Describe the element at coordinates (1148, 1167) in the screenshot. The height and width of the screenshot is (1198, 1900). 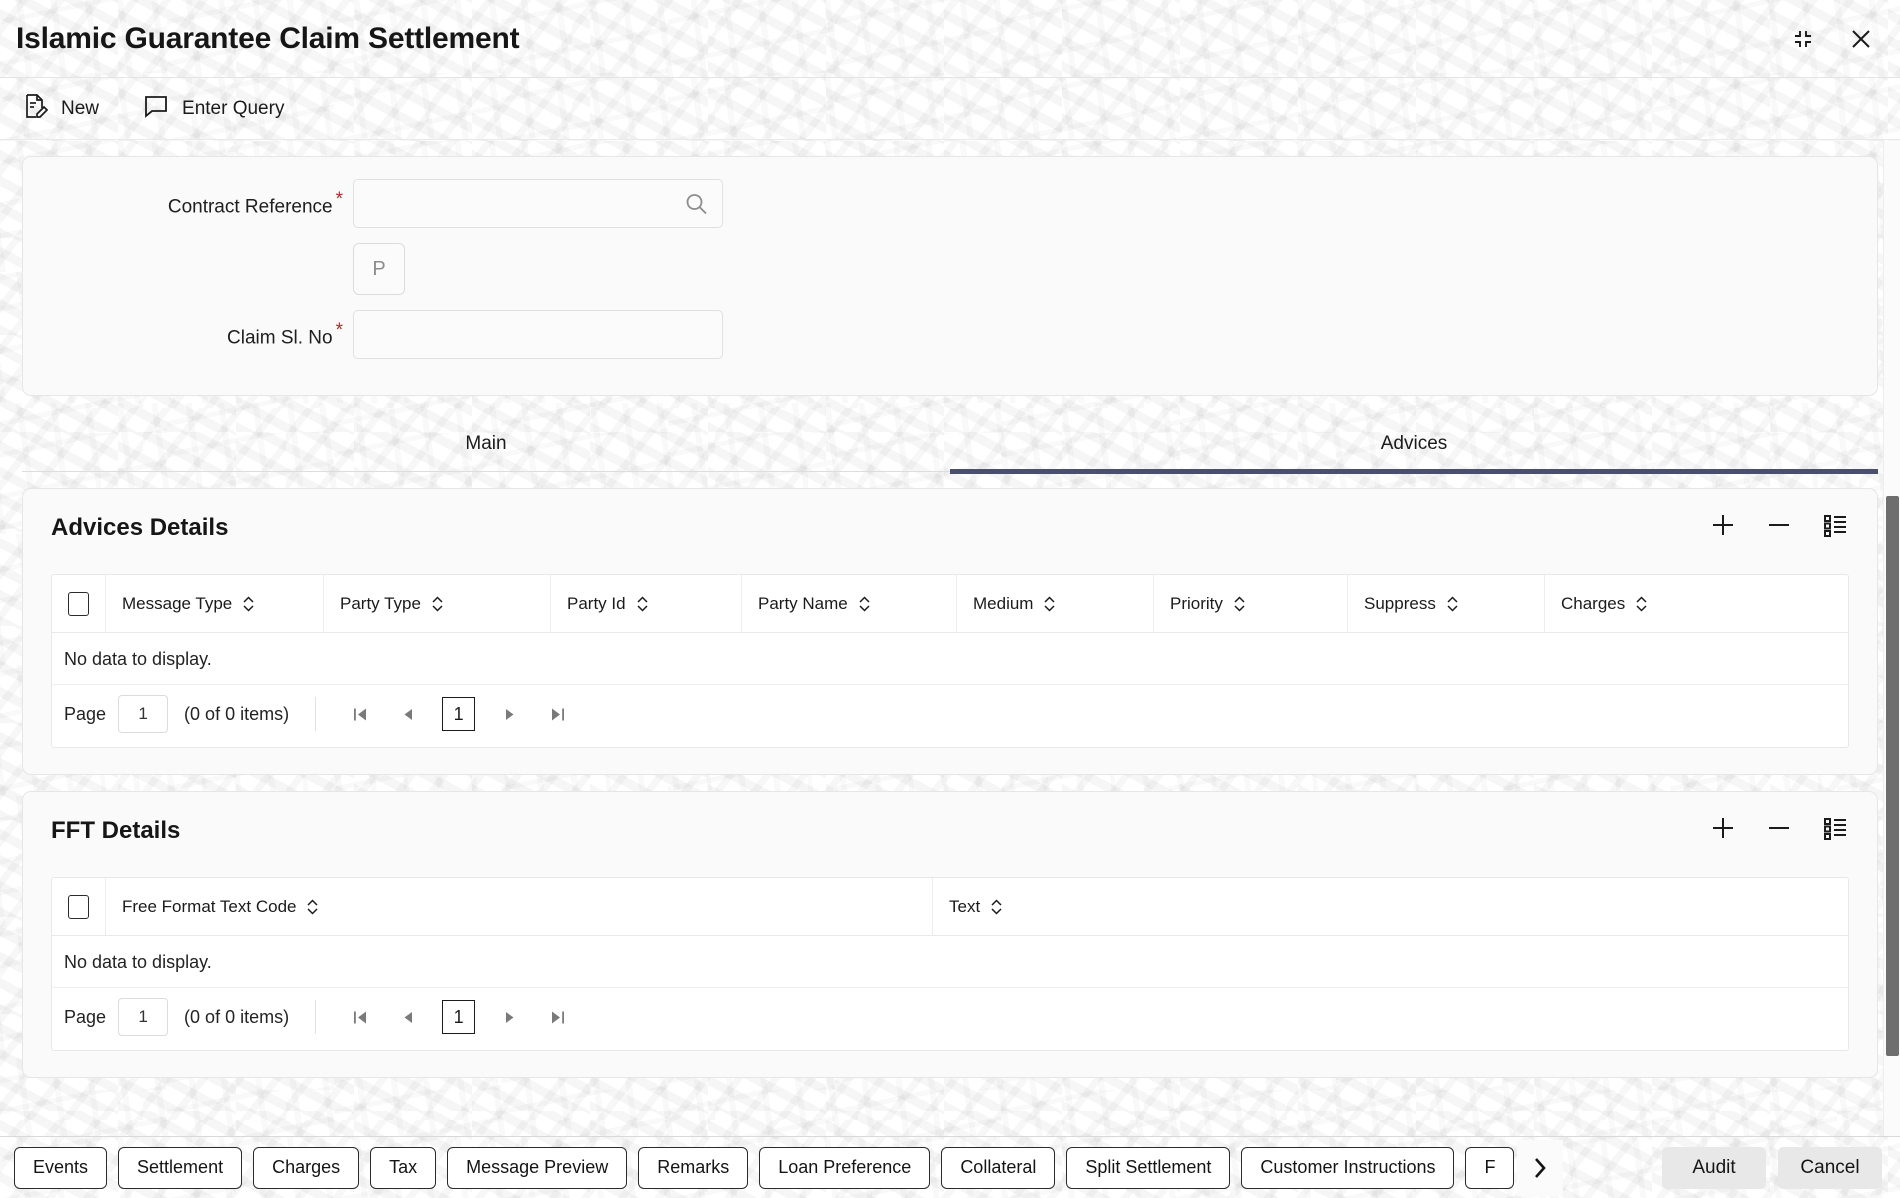
I see `split-settlement-button: Split Settlement` at that location.